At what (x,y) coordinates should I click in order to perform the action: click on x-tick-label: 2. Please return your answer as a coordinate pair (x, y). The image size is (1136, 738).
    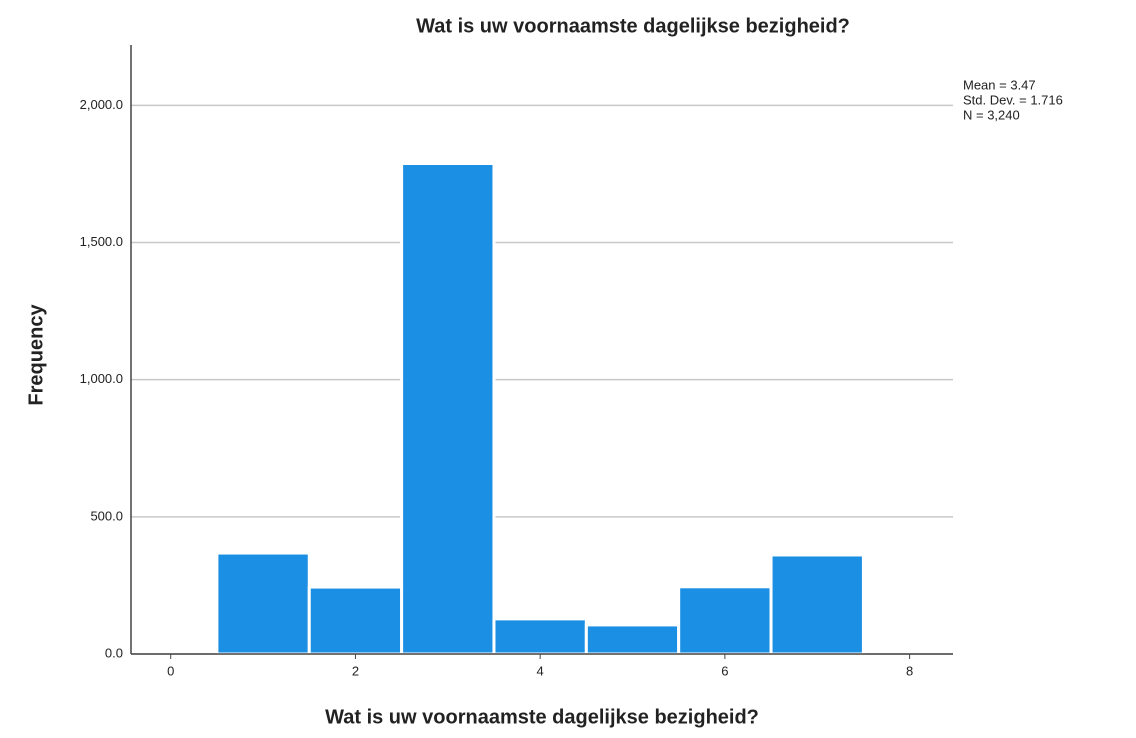
    Looking at the image, I should click on (355, 670).